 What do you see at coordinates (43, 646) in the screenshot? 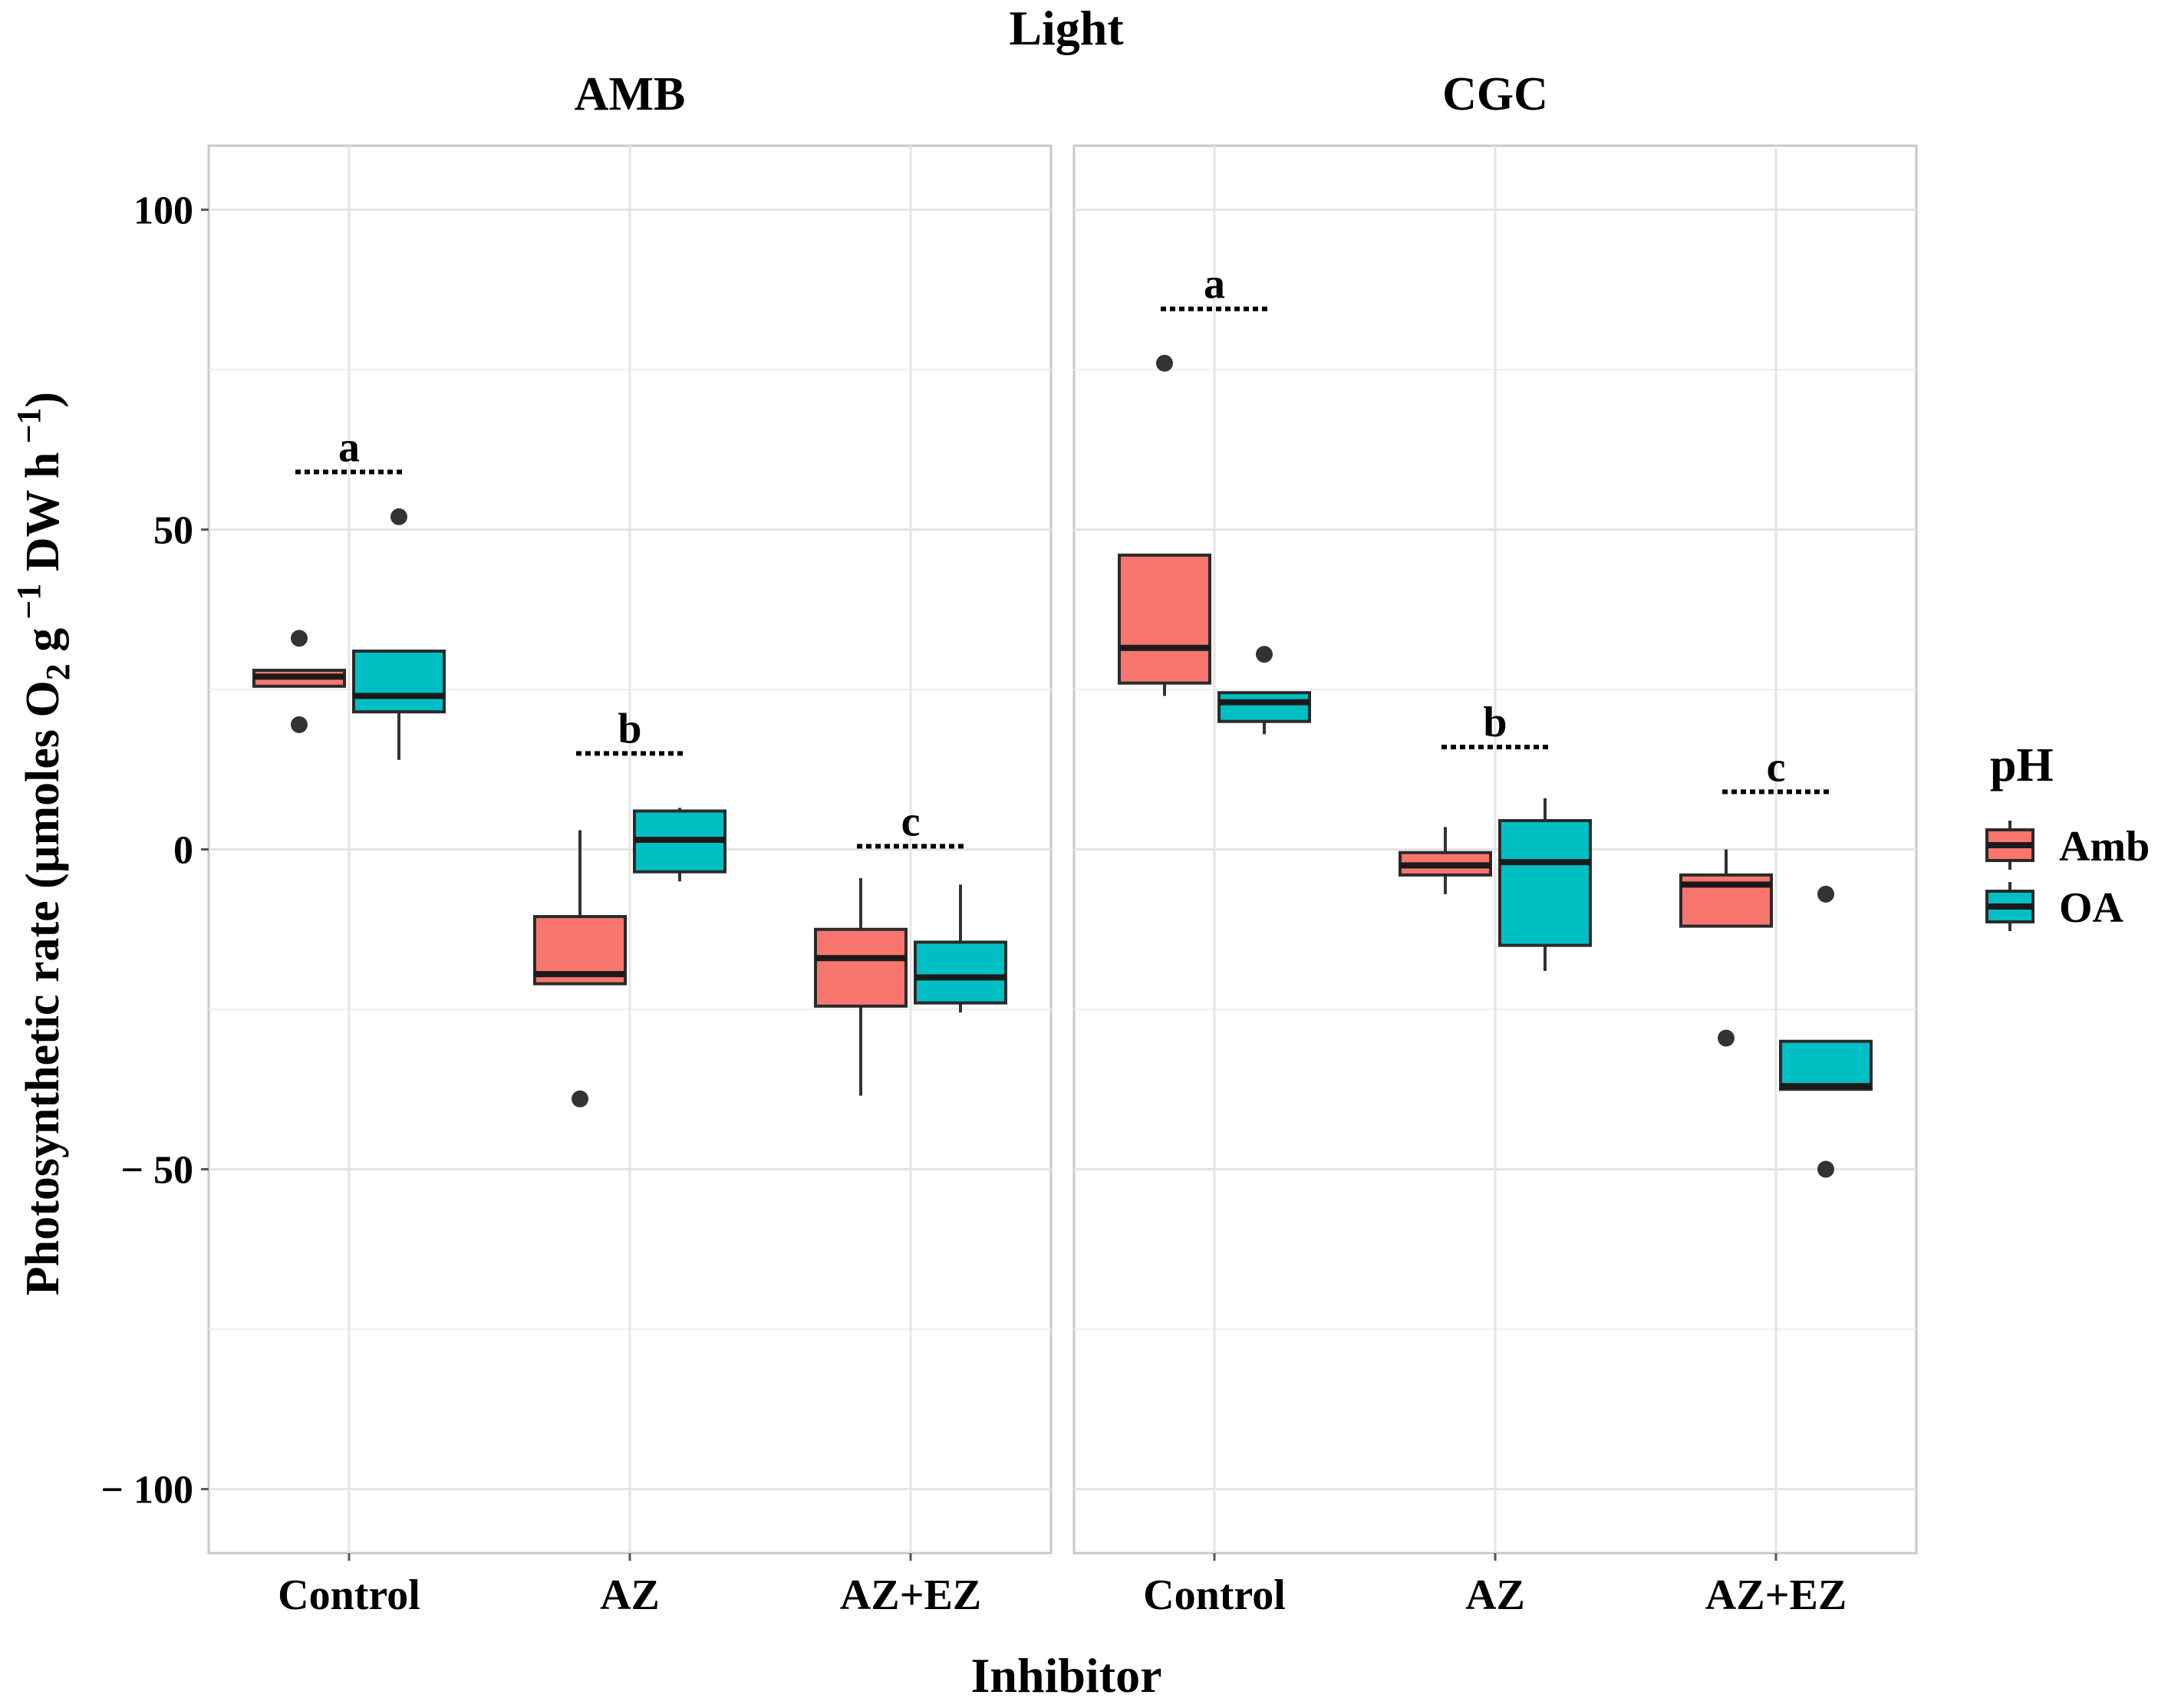
I see `y-axis-title-mid: g` at bounding box center [43, 646].